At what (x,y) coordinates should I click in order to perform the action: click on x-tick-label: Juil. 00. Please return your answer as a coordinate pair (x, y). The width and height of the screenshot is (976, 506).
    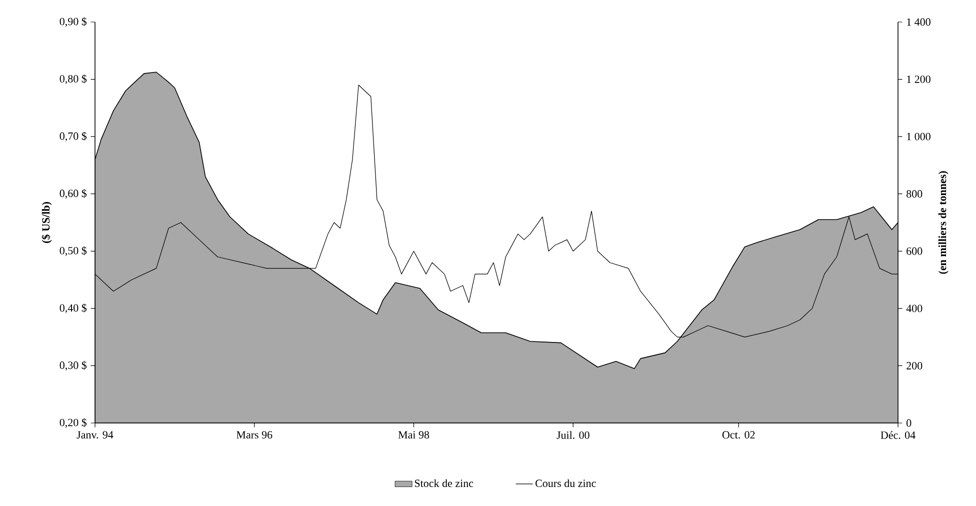
    Looking at the image, I should click on (573, 435).